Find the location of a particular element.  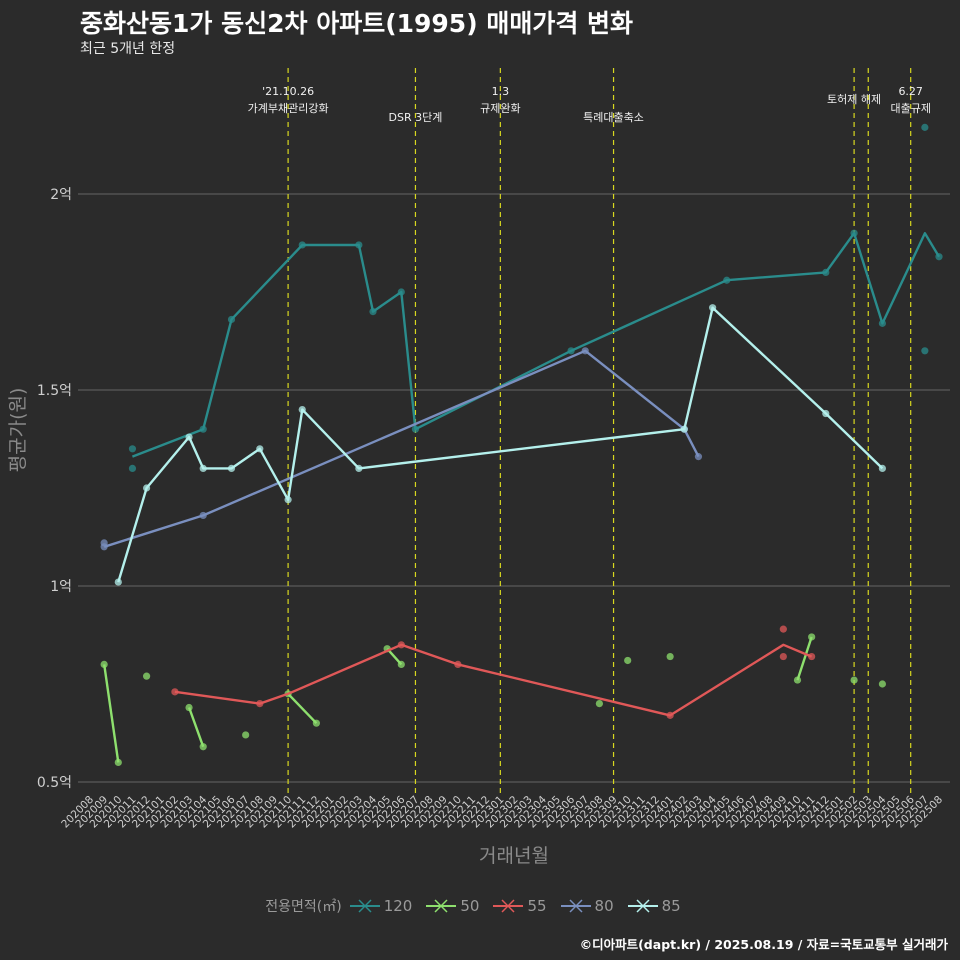

legend-title: 전용면적(㎡) is located at coordinates (303, 907).